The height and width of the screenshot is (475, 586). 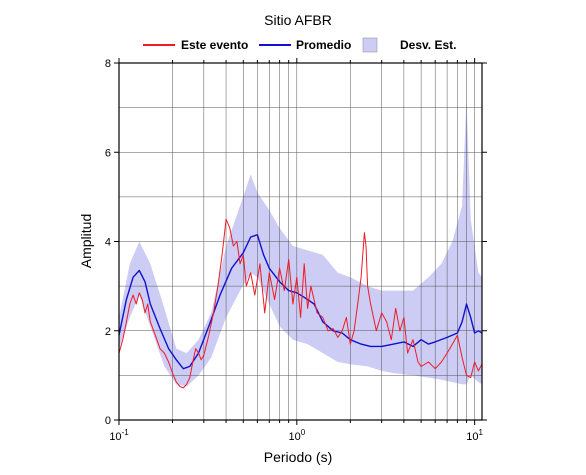 What do you see at coordinates (108, 153) in the screenshot?
I see `y-tick-label: 6` at bounding box center [108, 153].